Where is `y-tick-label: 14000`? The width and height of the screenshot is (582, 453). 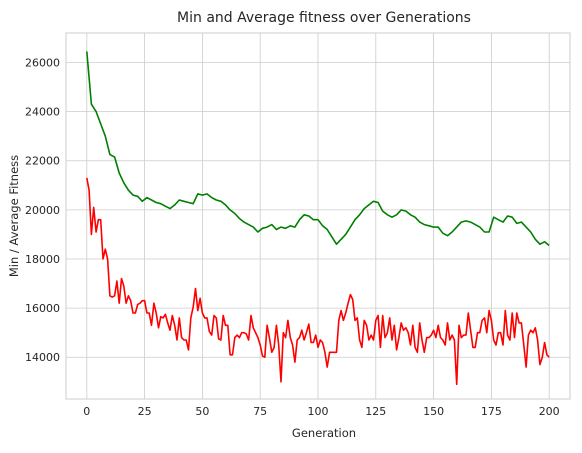
y-tick-label: 14000 is located at coordinates (42, 357).